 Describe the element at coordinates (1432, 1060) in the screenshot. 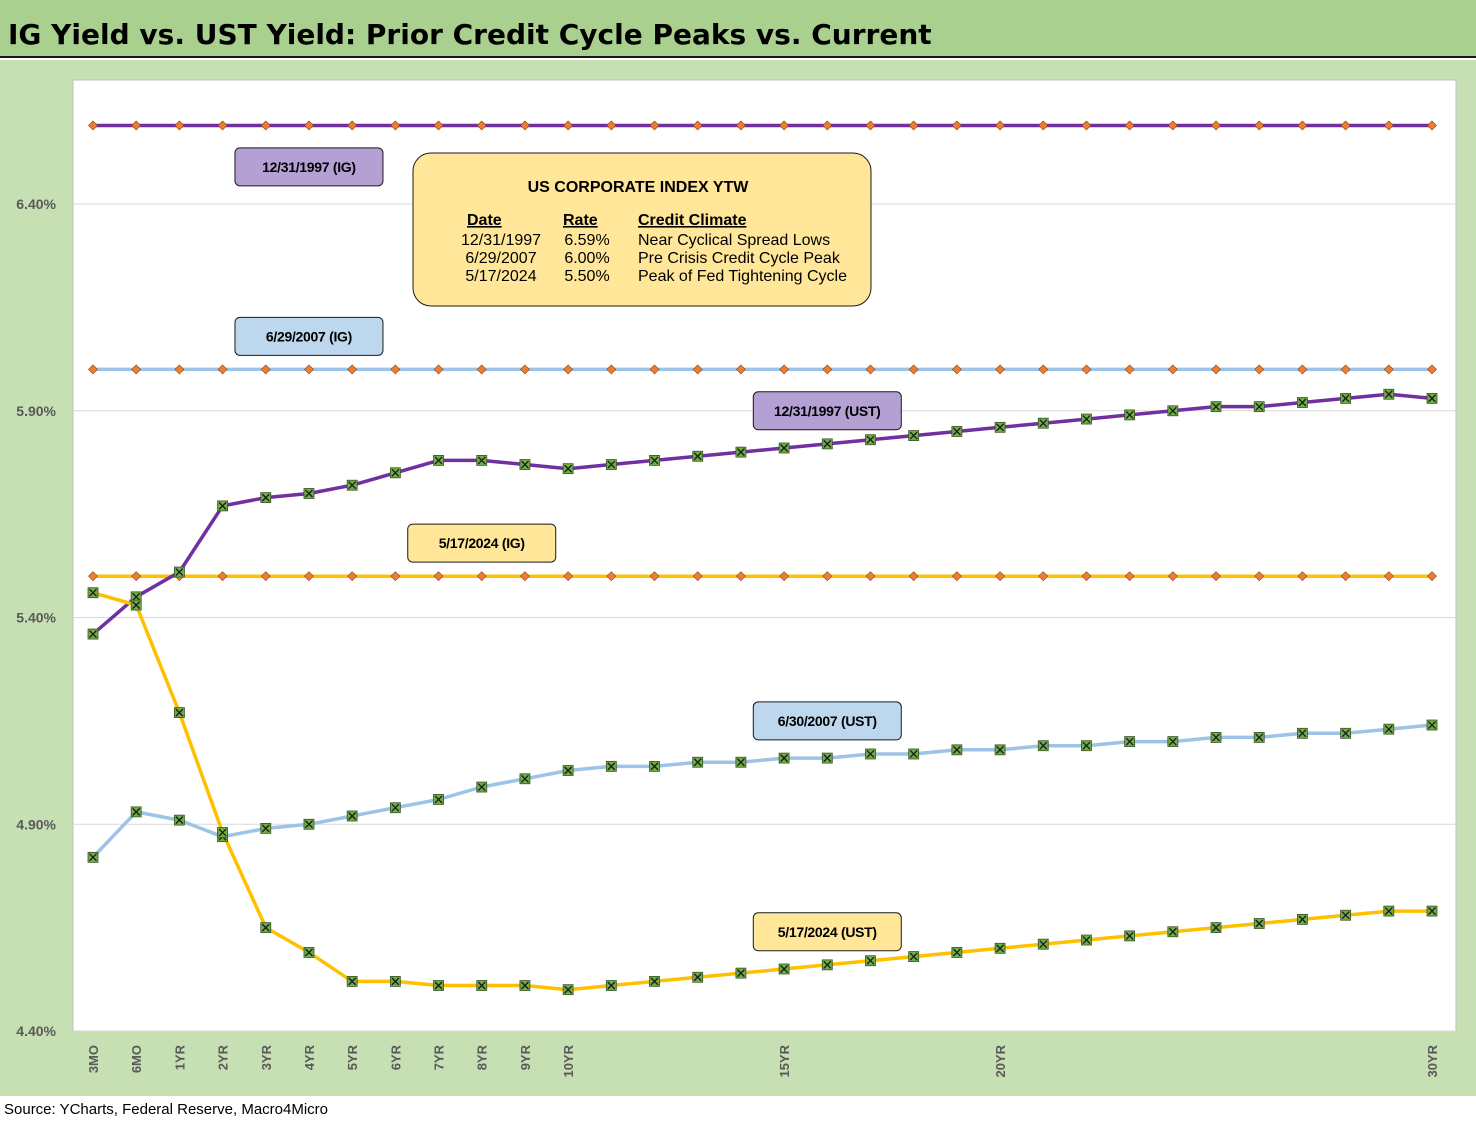

I see `x-tick-label: 30YR` at that location.